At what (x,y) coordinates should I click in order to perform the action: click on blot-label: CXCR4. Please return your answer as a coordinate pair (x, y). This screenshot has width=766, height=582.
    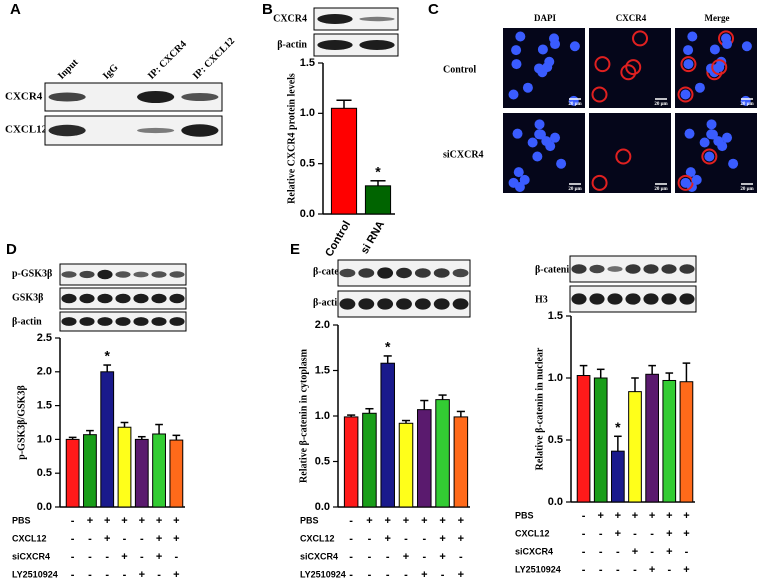
    Looking at the image, I should click on (290, 18).